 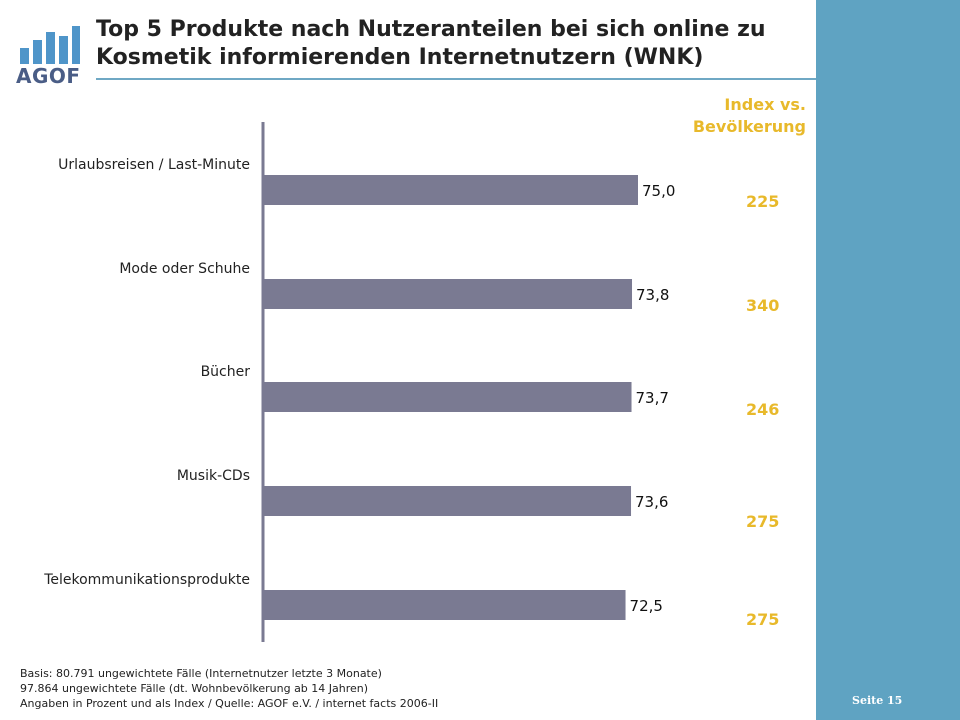 What do you see at coordinates (763, 409) in the screenshot?
I see `index-value-3: 246` at bounding box center [763, 409].